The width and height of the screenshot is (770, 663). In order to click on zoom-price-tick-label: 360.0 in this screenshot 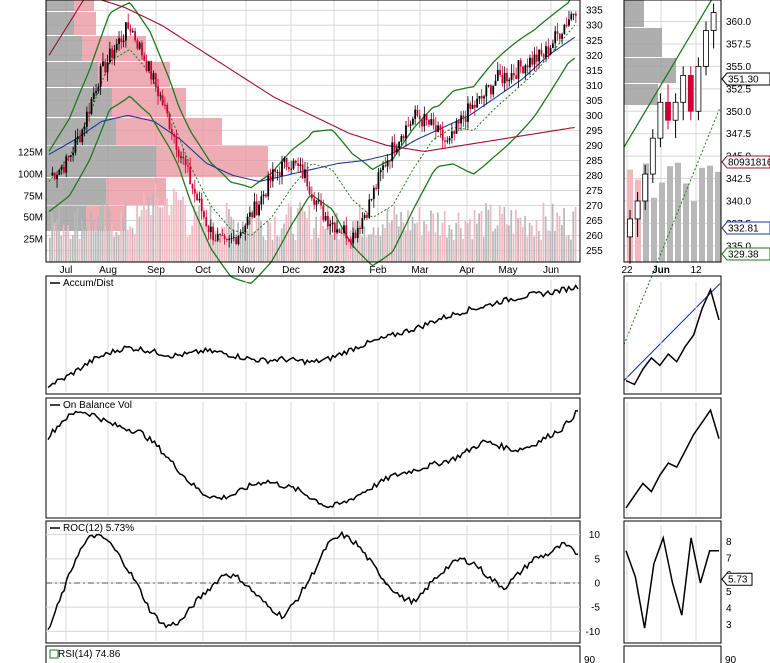, I will do `click(738, 22)`.